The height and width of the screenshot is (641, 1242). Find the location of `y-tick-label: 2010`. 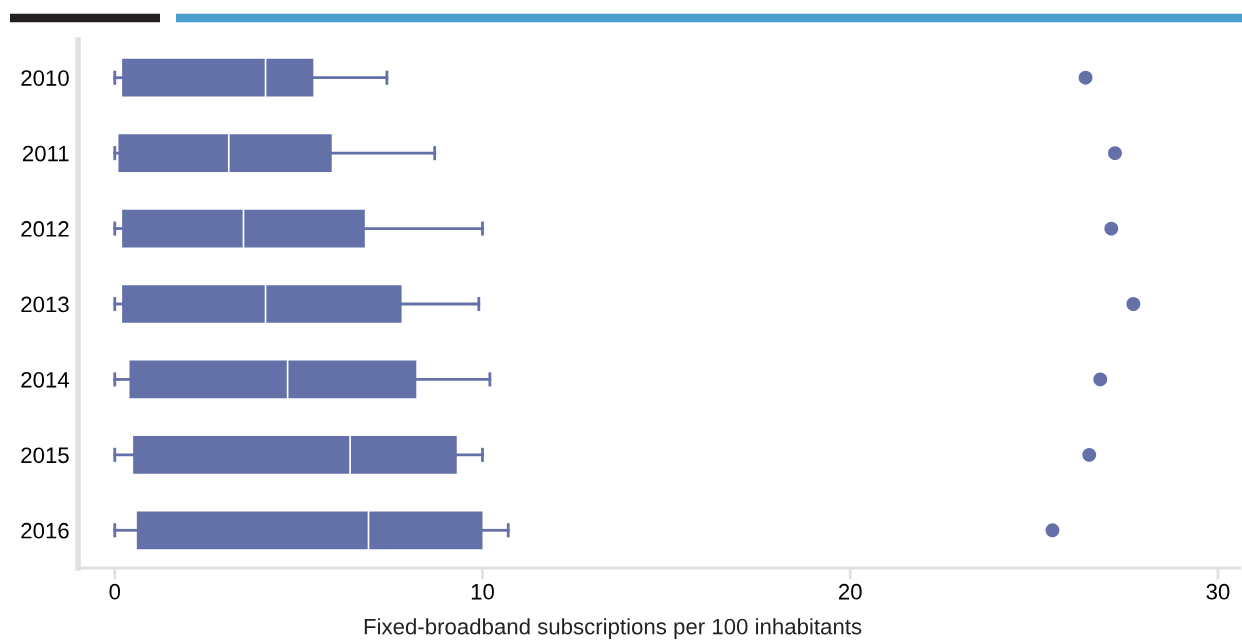

y-tick-label: 2010 is located at coordinates (45, 78).